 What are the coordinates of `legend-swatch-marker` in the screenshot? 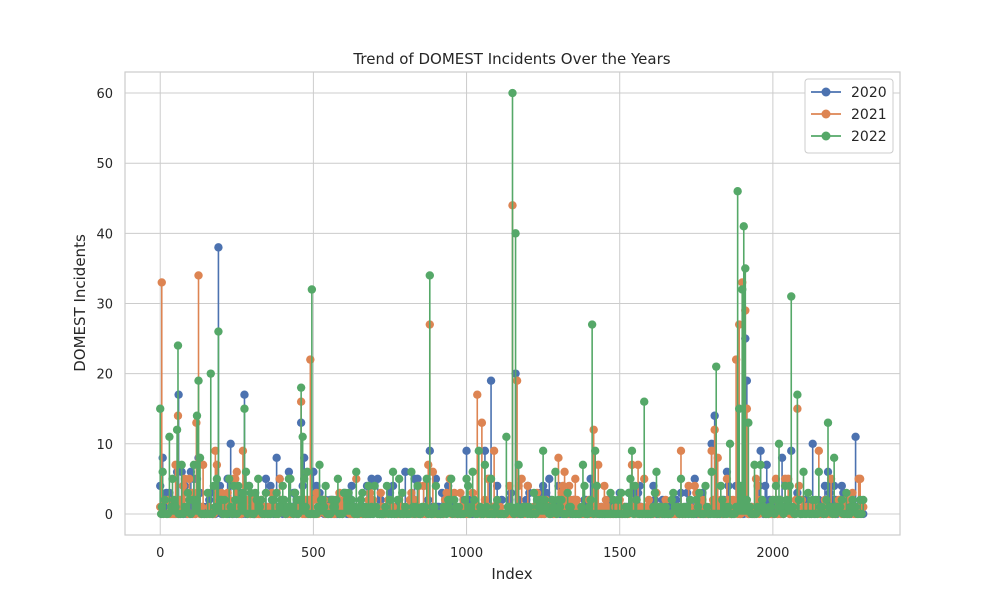 It's located at (826, 92).